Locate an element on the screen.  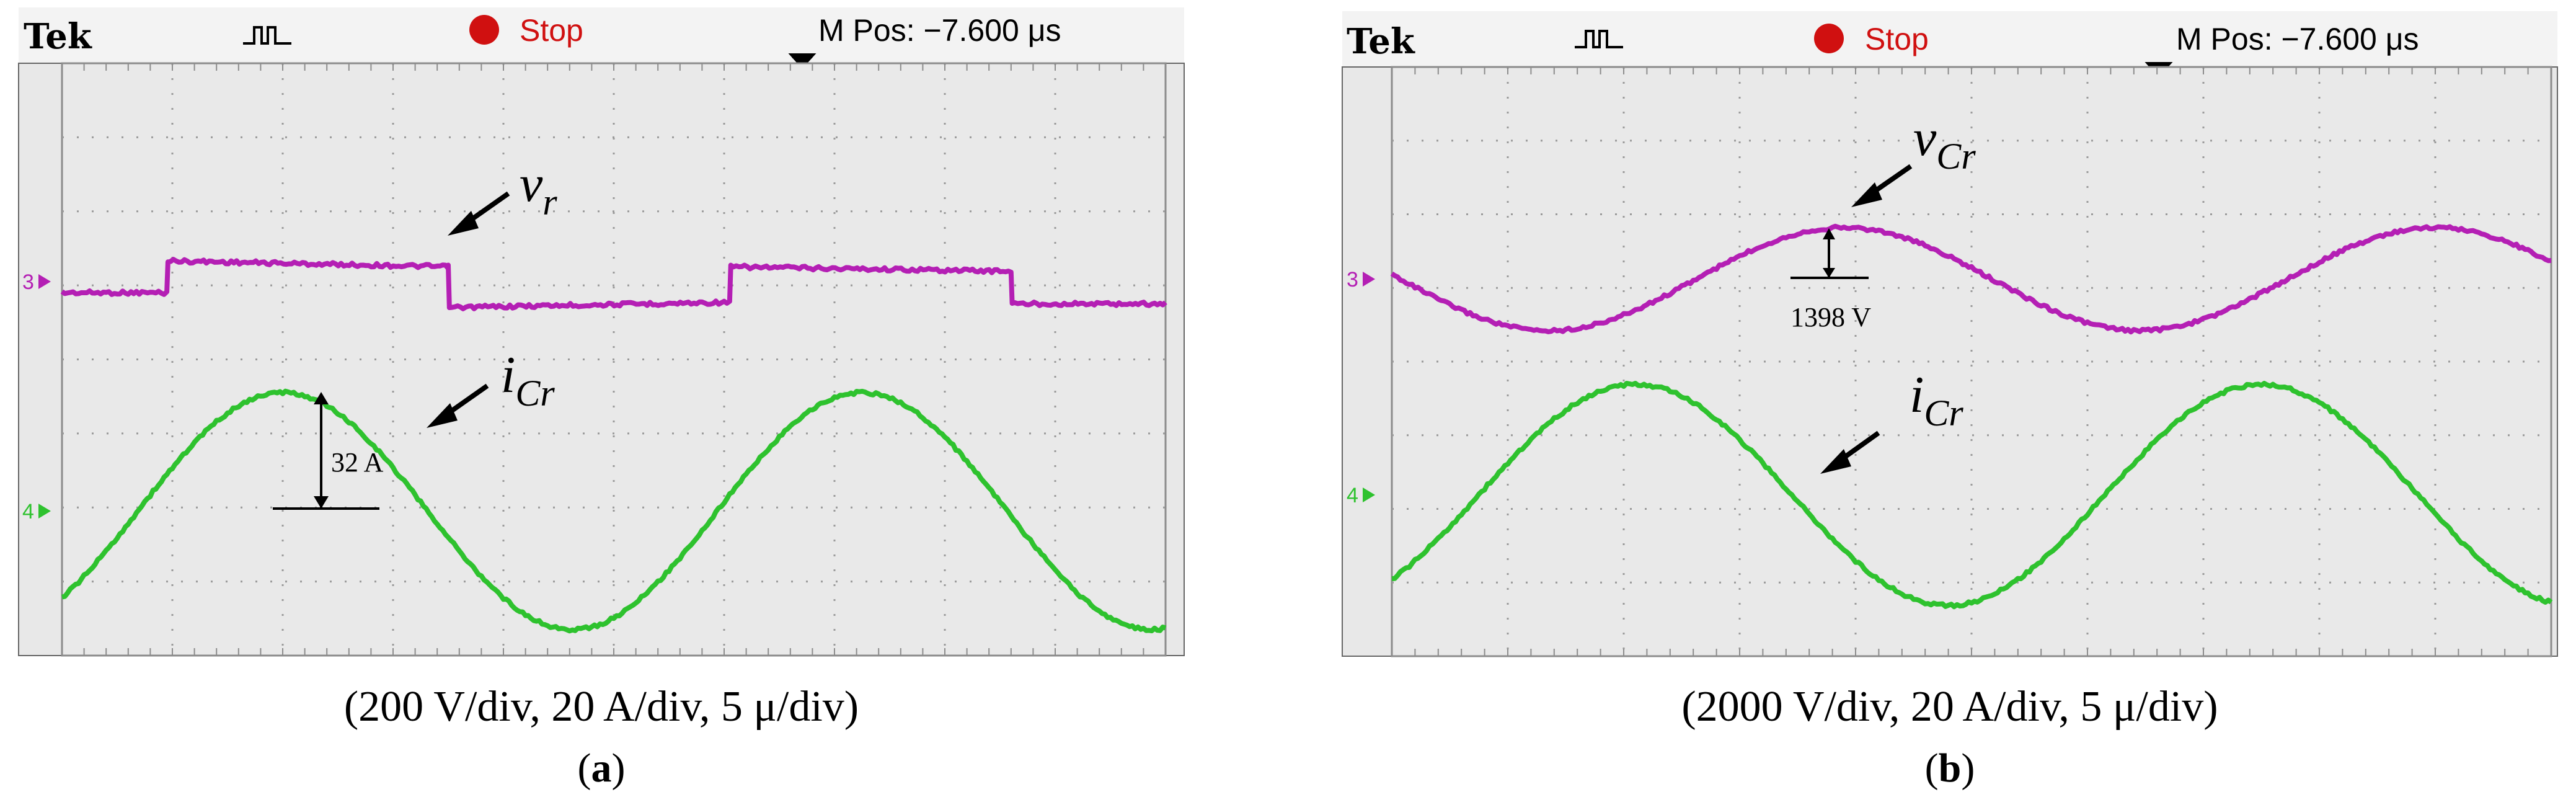
panel-a-sublabel: (a) is located at coordinates (602, 768).